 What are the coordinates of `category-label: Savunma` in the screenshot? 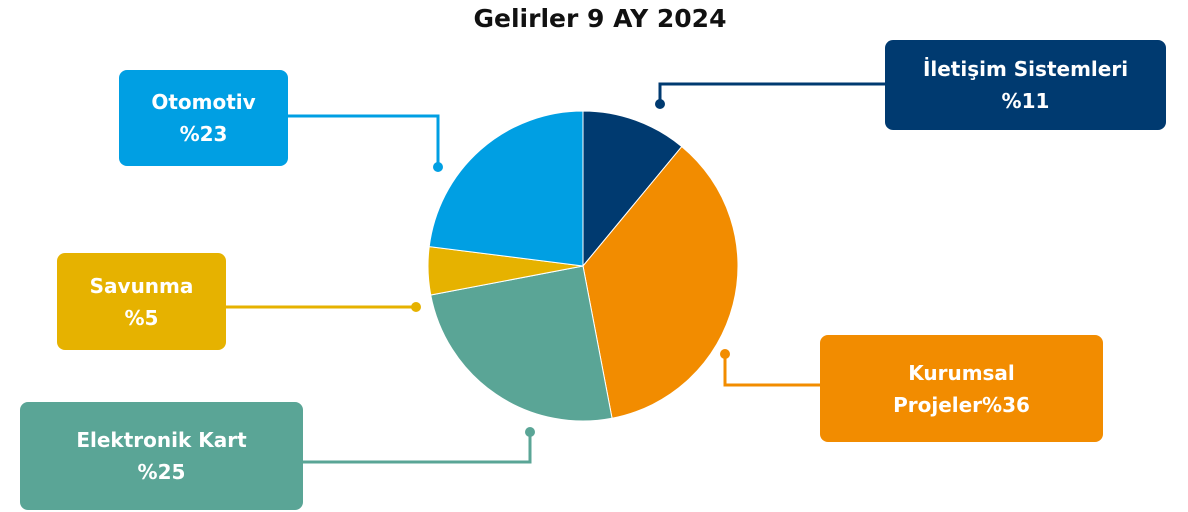 It's located at (141, 285).